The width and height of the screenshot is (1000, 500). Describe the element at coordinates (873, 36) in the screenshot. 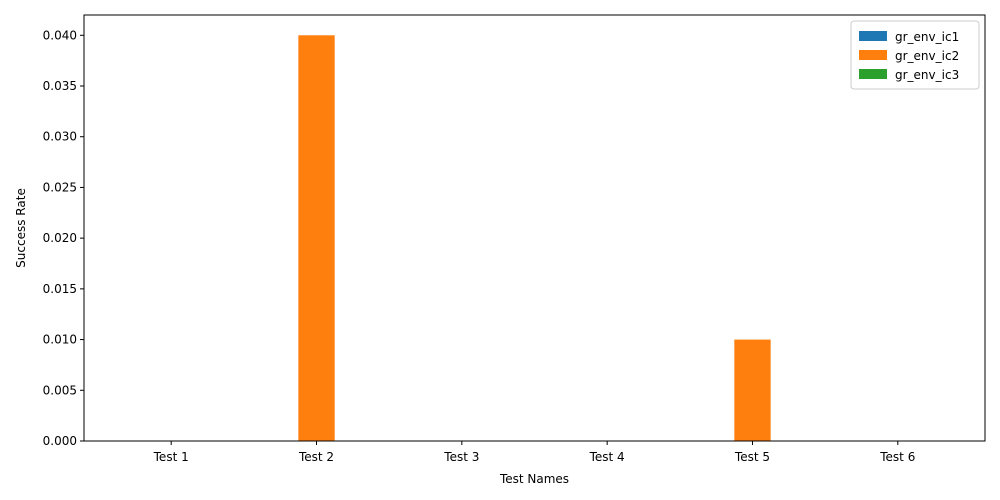

I see `legend-swatch-gr_env_ic1` at that location.